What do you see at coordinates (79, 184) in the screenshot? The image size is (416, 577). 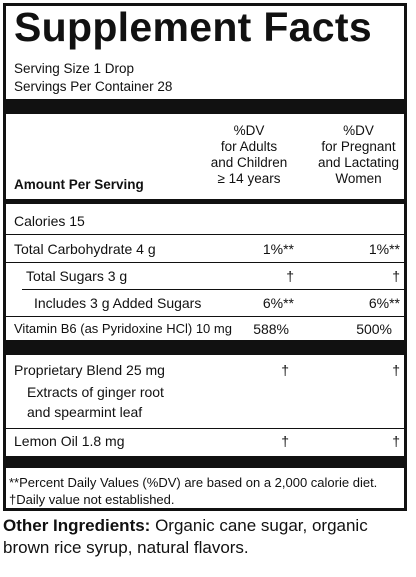 I see `amount-per-serving-header: Amount Per Serving` at bounding box center [79, 184].